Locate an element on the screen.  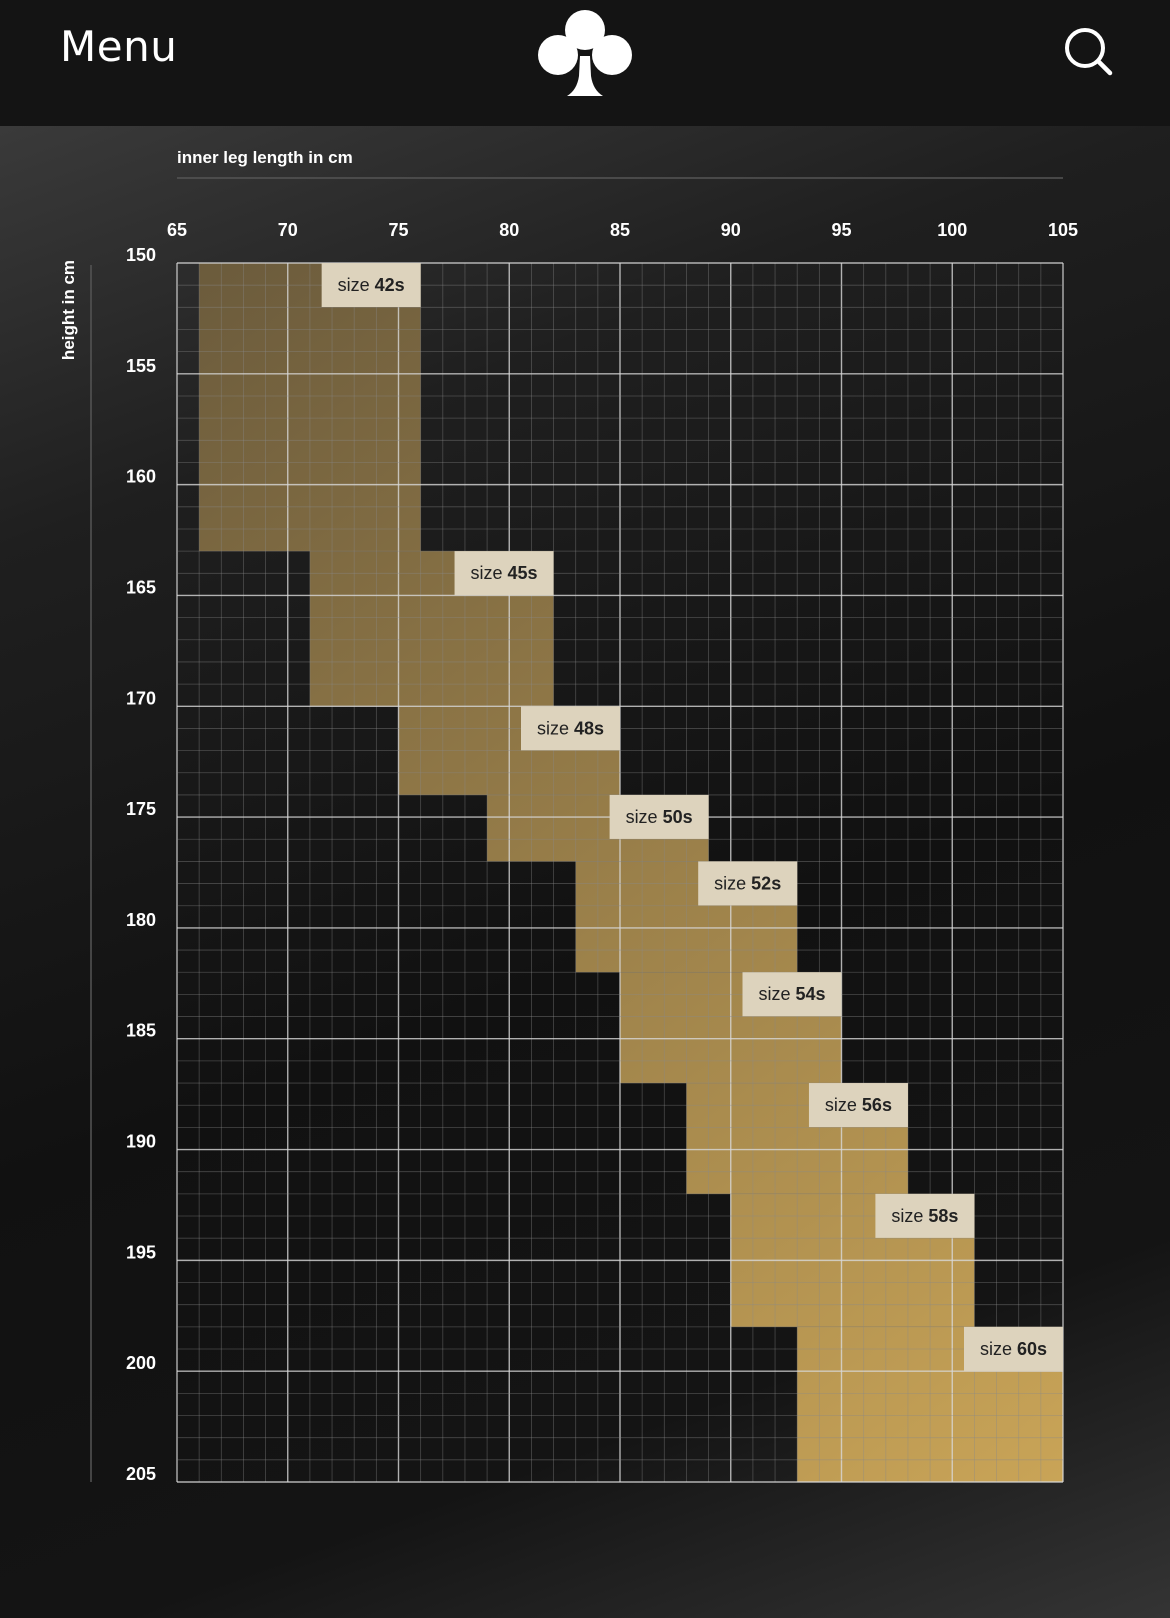
size-label-value: 52s is located at coordinates (766, 883).